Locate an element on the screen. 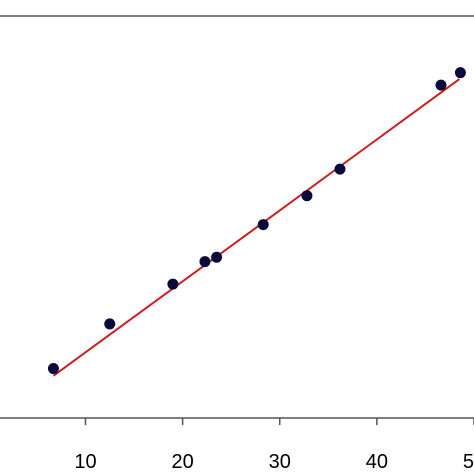 Image resolution: width=474 pixels, height=474 pixels. x-tick-label: 40 is located at coordinates (377, 462).